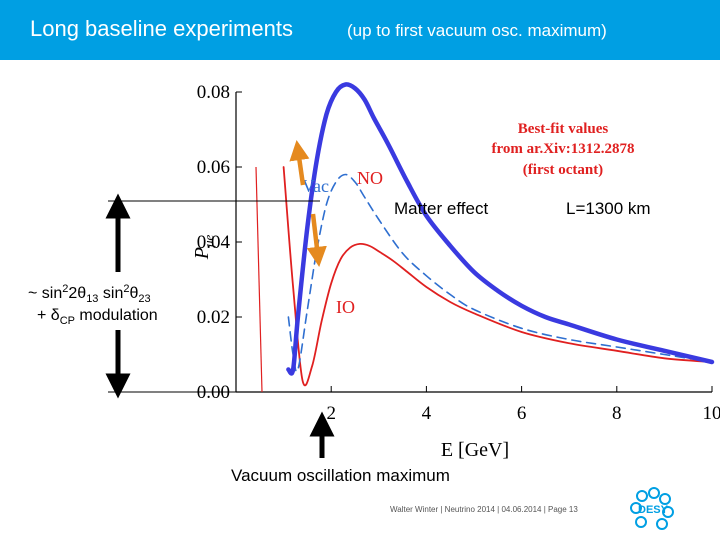 The width and height of the screenshot is (720, 540). What do you see at coordinates (563, 129) in the screenshot?
I see `bestfit-note-line1: Best-fit values` at bounding box center [563, 129].